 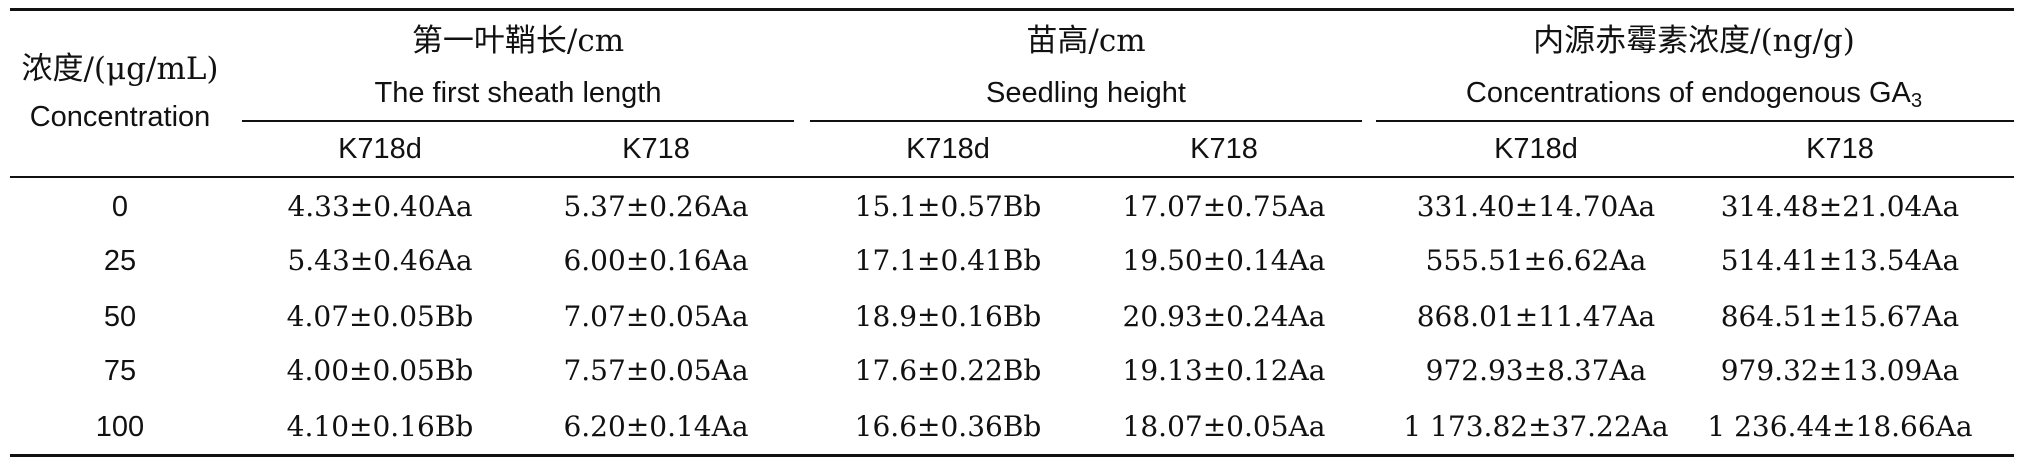 I want to click on row-concentration: 100, so click(x=120, y=427).